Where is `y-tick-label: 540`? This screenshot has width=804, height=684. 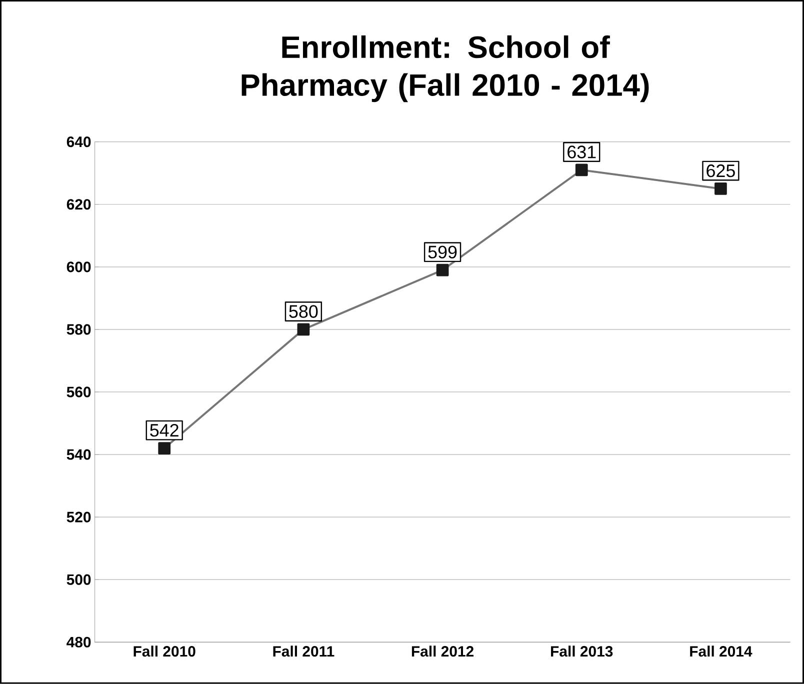 y-tick-label: 540 is located at coordinates (78, 454).